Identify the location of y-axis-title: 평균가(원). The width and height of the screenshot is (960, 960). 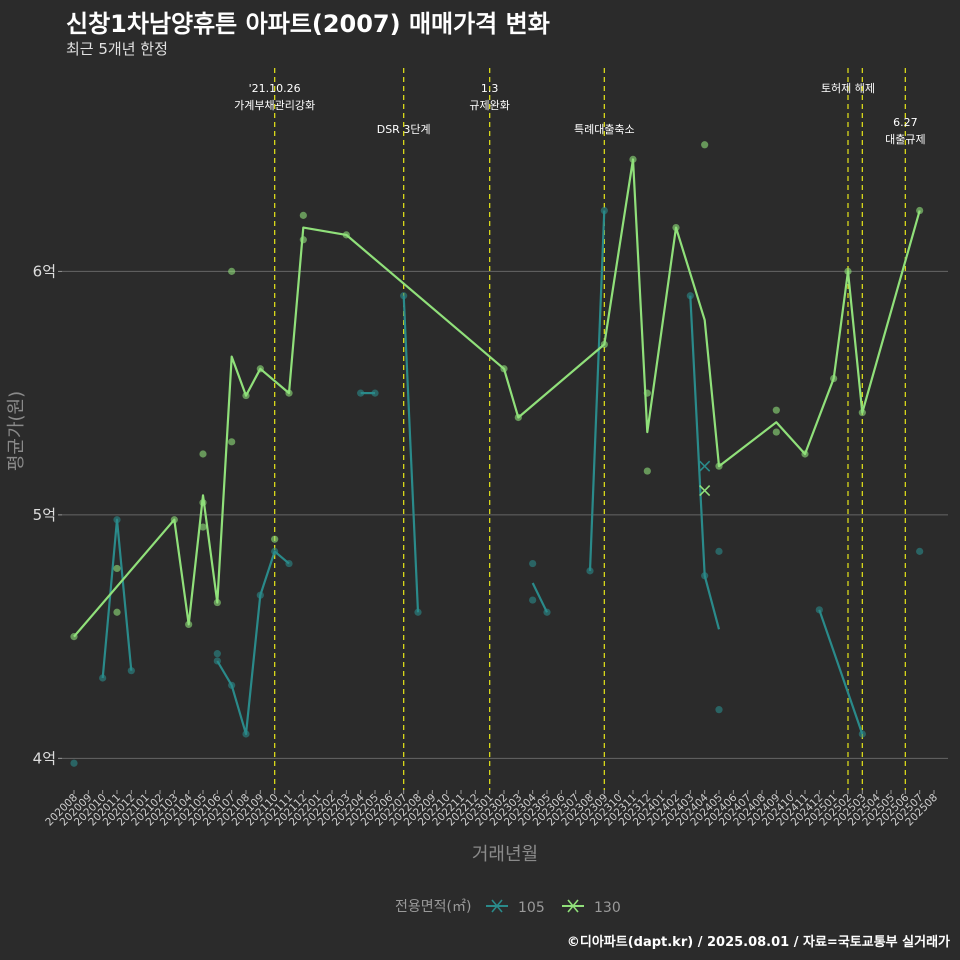
(16, 431).